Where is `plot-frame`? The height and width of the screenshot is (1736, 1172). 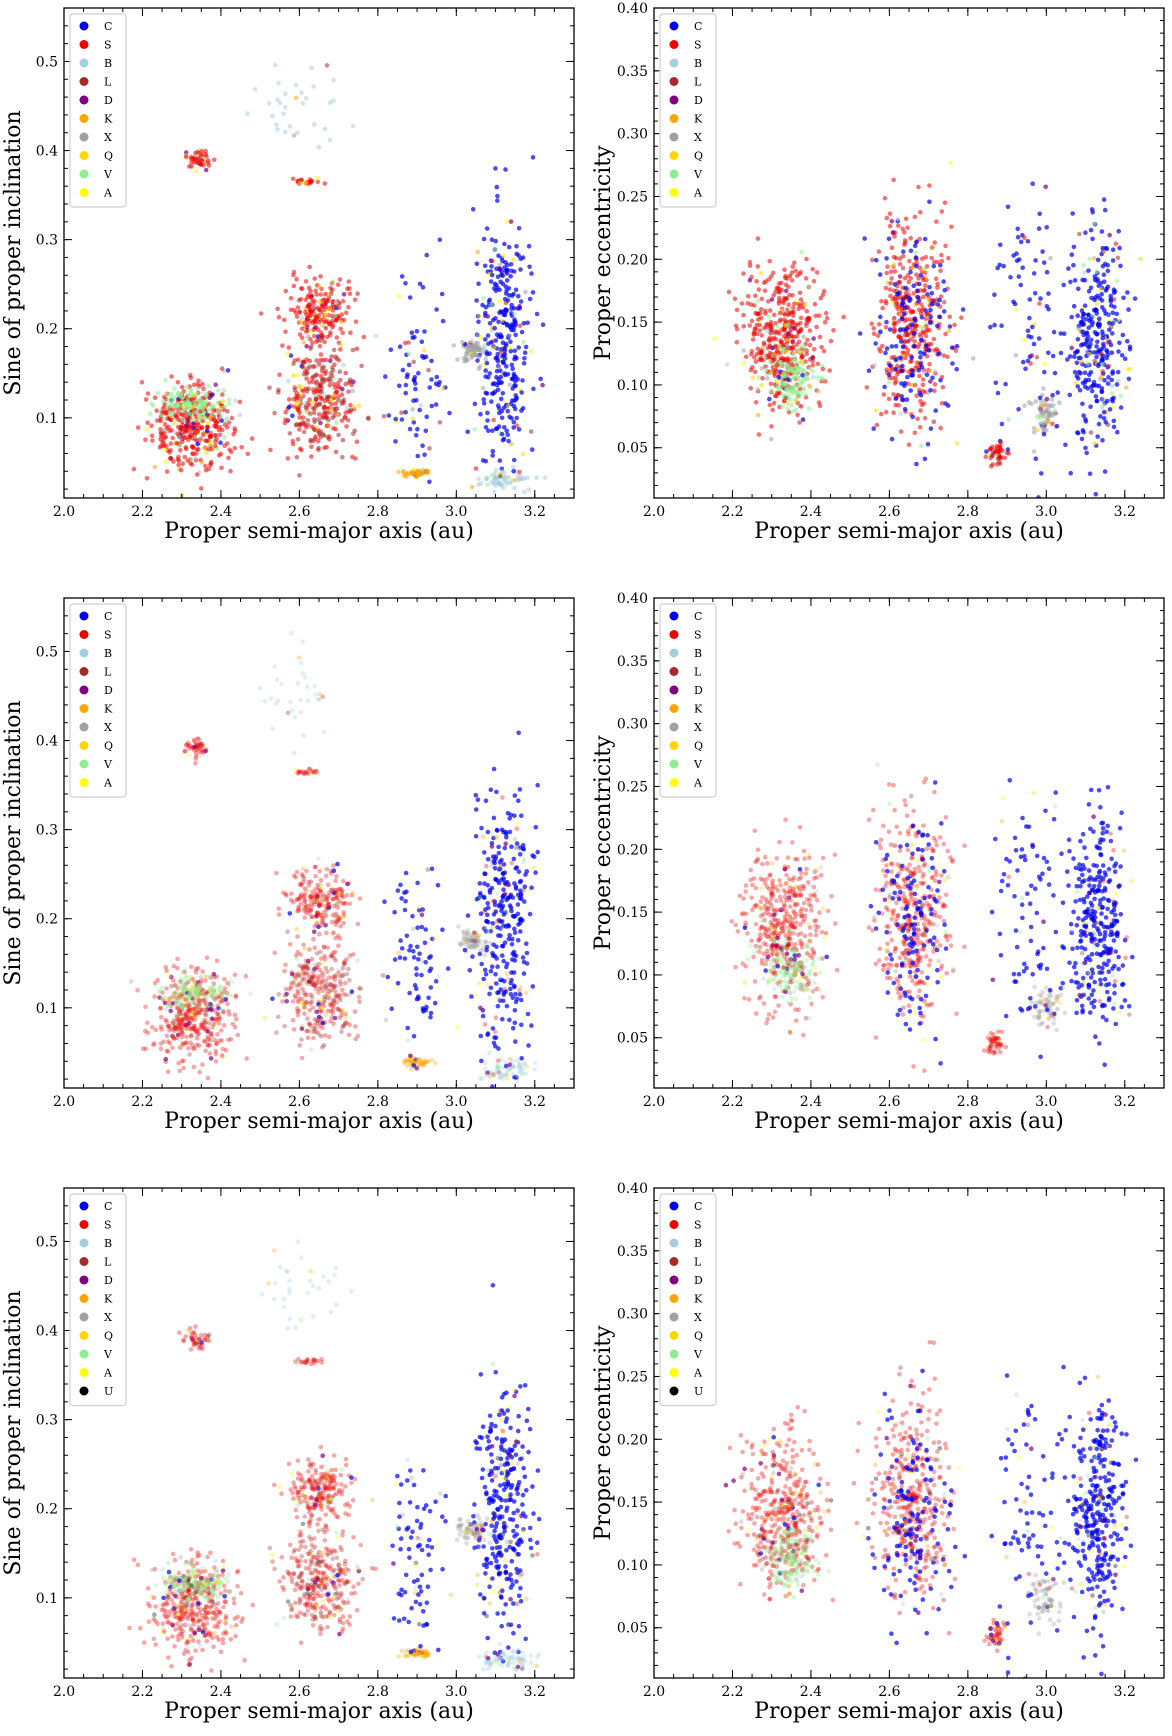
plot-frame is located at coordinates (909, 253).